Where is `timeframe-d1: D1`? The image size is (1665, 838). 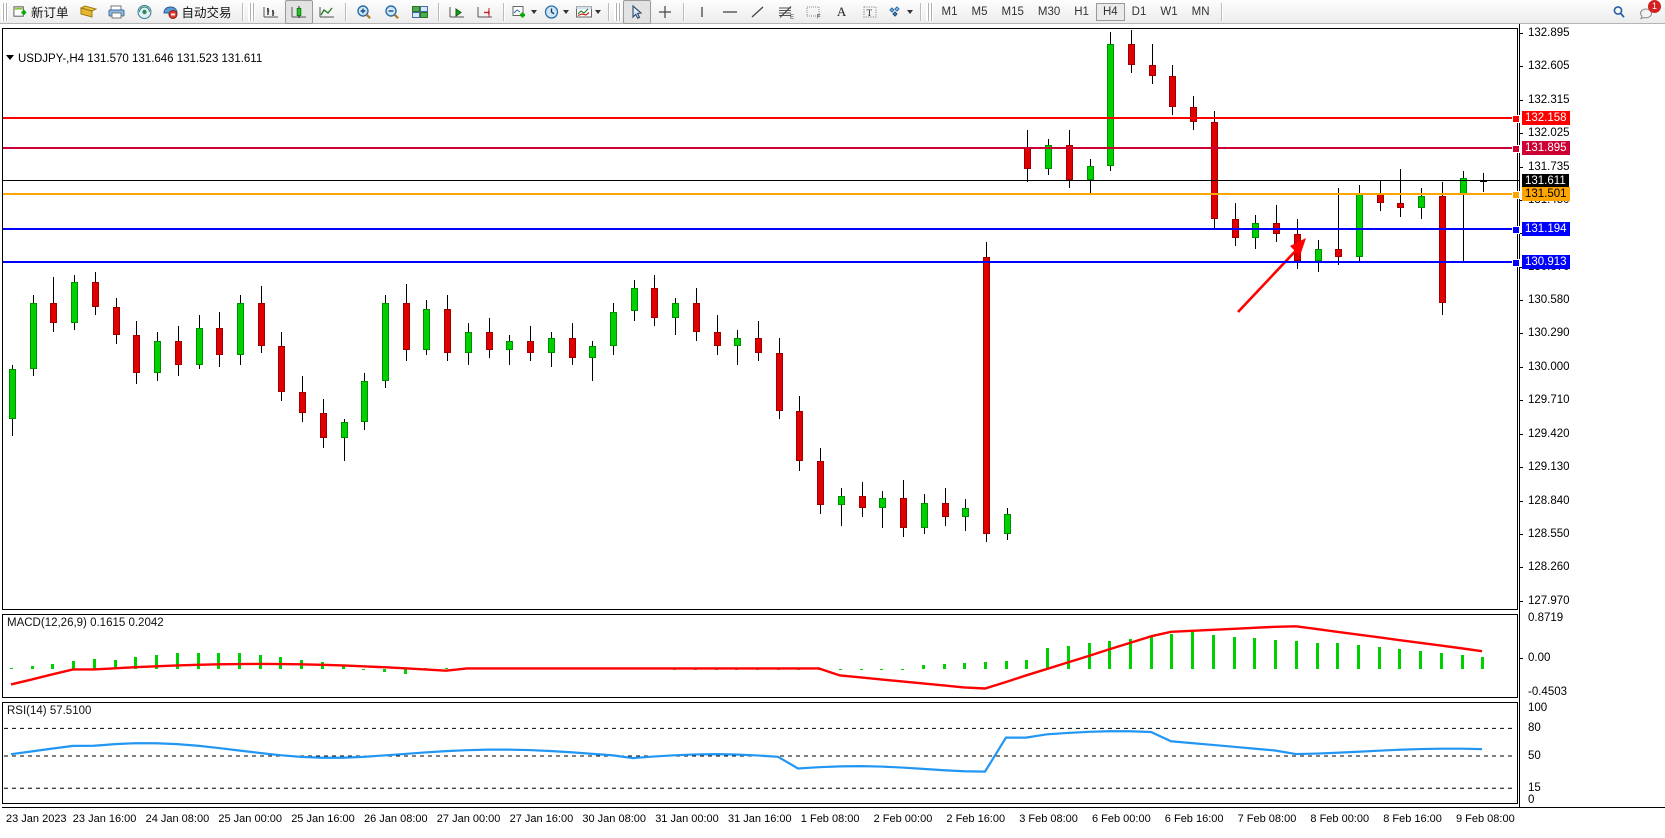 timeframe-d1: D1 is located at coordinates (1139, 11).